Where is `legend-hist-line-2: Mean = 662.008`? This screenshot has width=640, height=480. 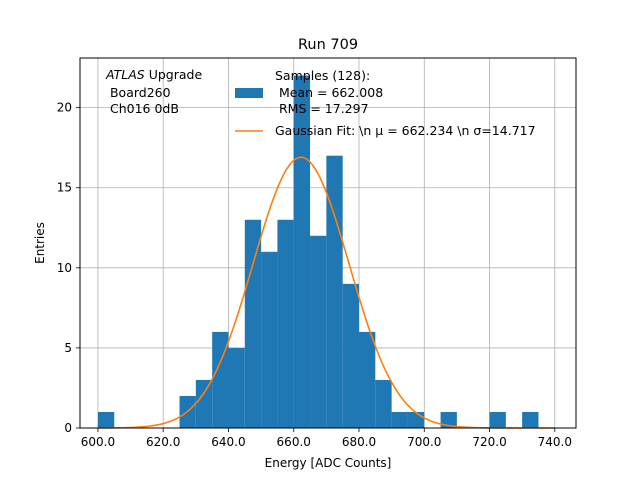 legend-hist-line-2: Mean = 662.008 is located at coordinates (329, 92).